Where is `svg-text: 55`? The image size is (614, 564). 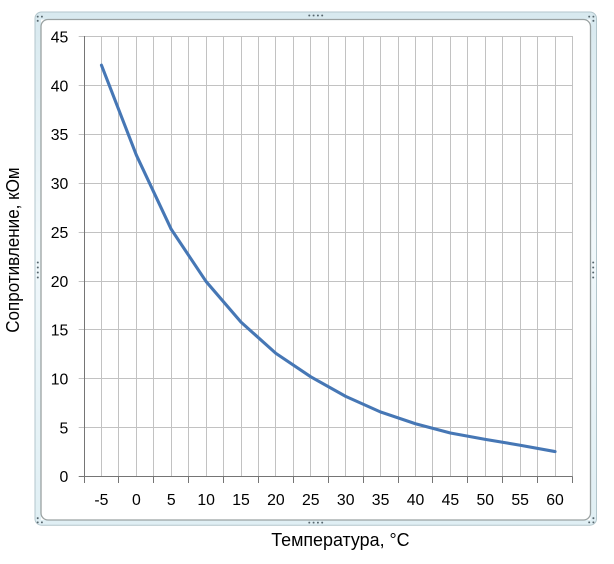 svg-text: 55 is located at coordinates (520, 500).